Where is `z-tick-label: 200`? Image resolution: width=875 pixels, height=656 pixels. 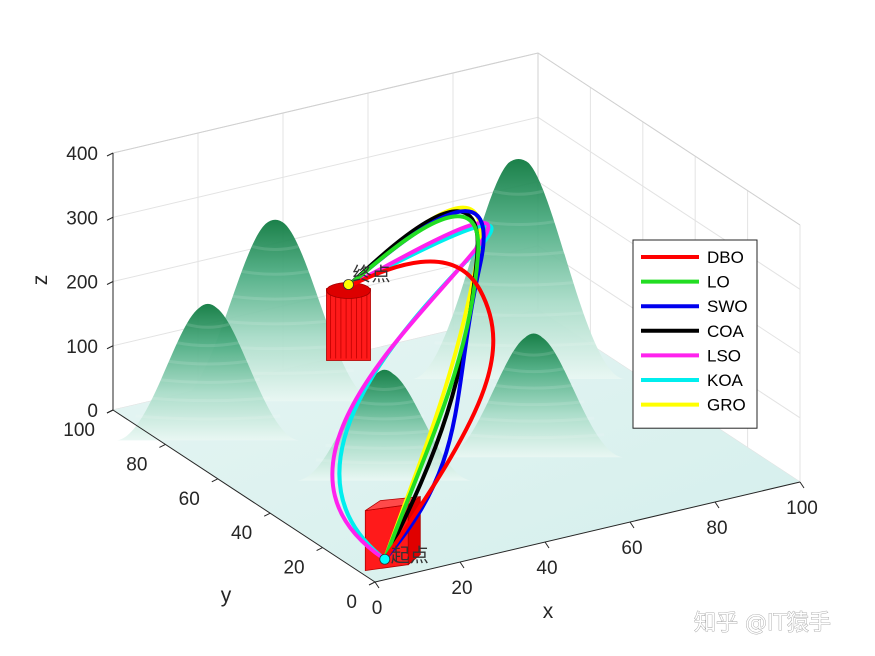 z-tick-label: 200 is located at coordinates (82, 283).